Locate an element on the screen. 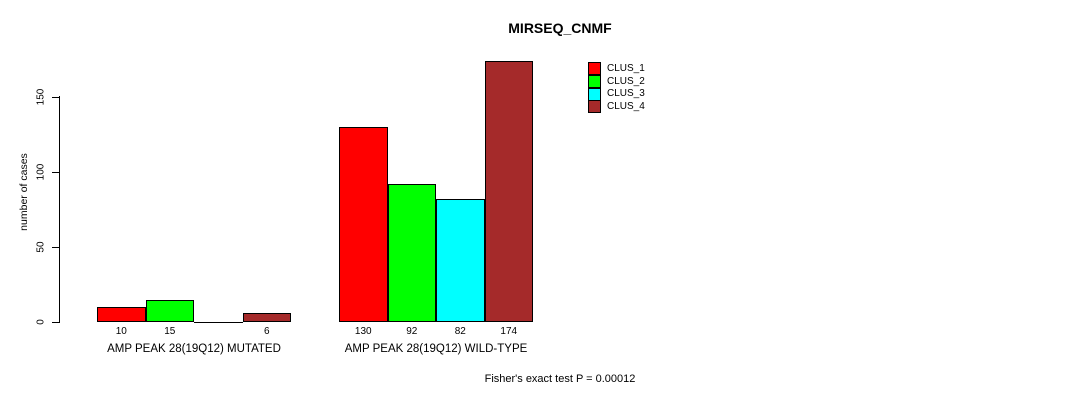  bar-value-CLUS_4-group-0: 6 is located at coordinates (266, 331).